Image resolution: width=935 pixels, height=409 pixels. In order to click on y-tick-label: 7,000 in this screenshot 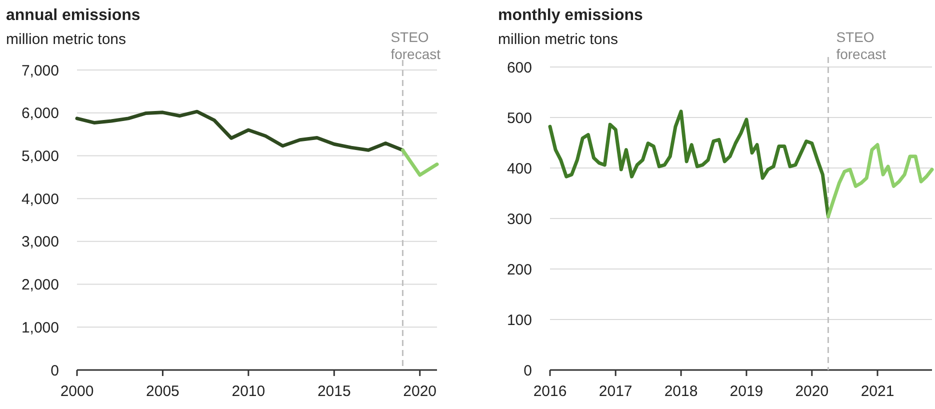, I will do `click(40, 71)`.